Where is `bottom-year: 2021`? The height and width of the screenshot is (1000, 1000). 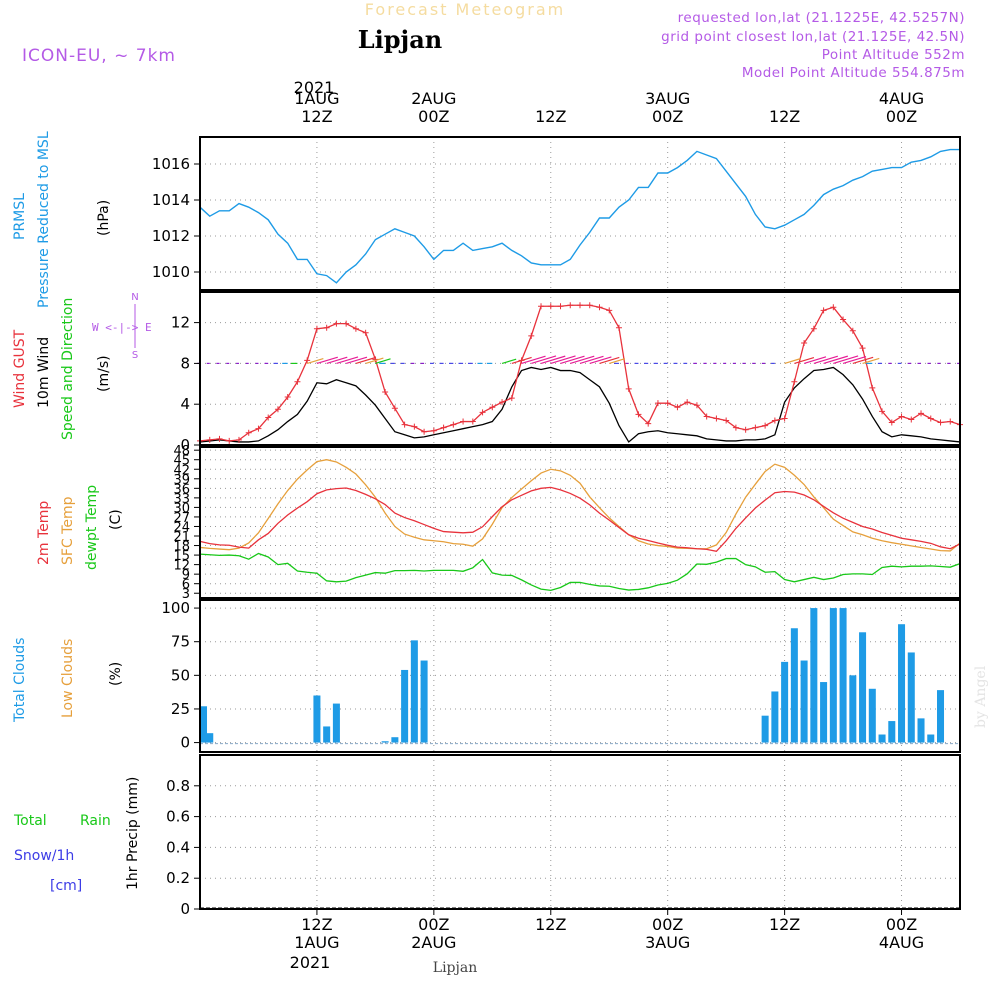 bottom-year: 2021 is located at coordinates (310, 962).